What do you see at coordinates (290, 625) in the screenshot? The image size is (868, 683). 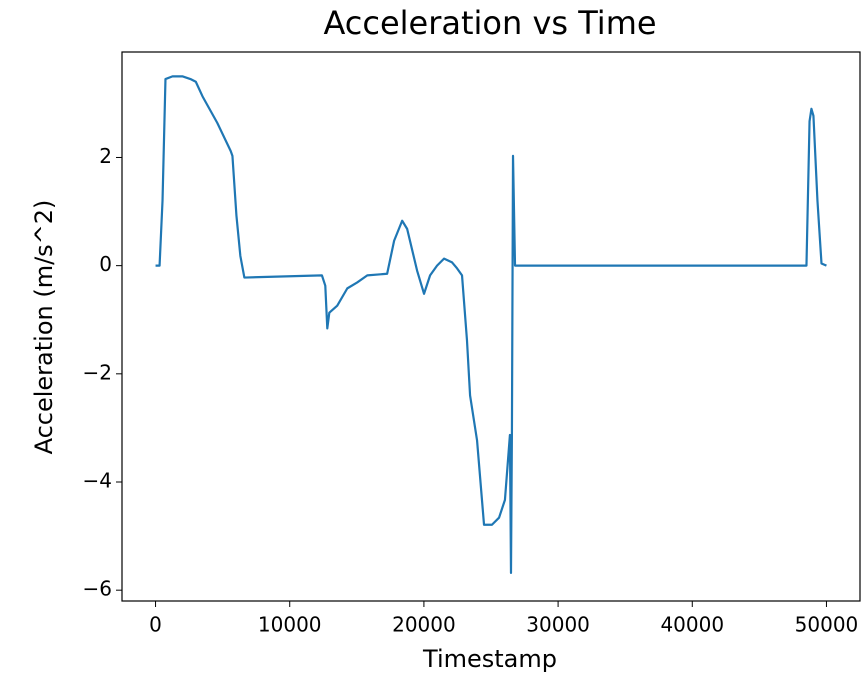 I see `x-tick-label: 10000` at bounding box center [290, 625].